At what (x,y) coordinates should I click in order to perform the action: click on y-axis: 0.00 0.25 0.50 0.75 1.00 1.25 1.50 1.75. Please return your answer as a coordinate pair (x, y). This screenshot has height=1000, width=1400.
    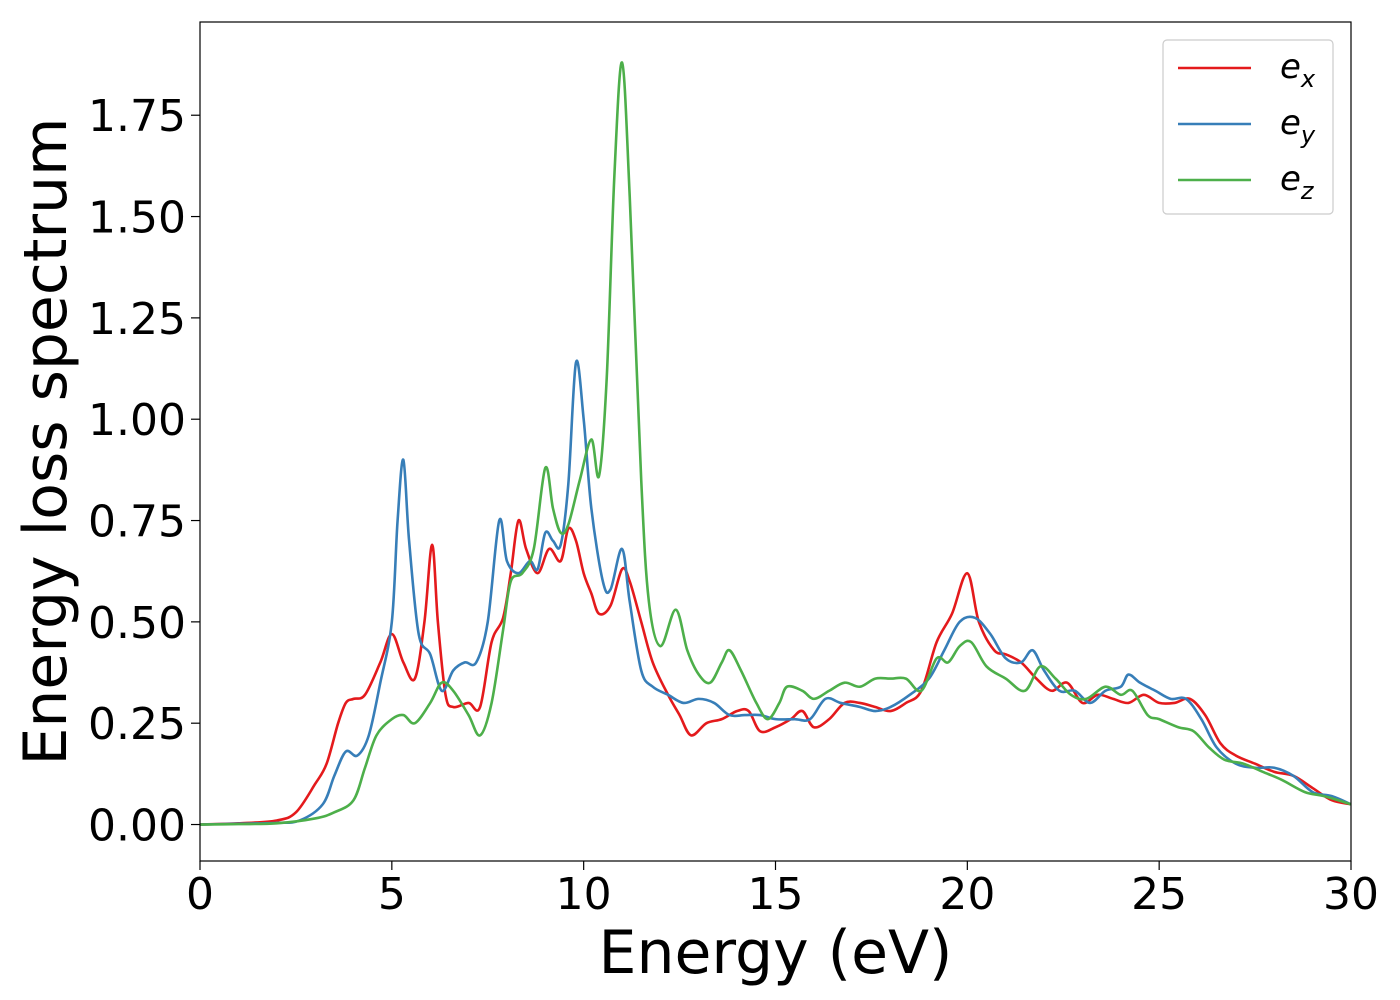
    Looking at the image, I should click on (144, 471).